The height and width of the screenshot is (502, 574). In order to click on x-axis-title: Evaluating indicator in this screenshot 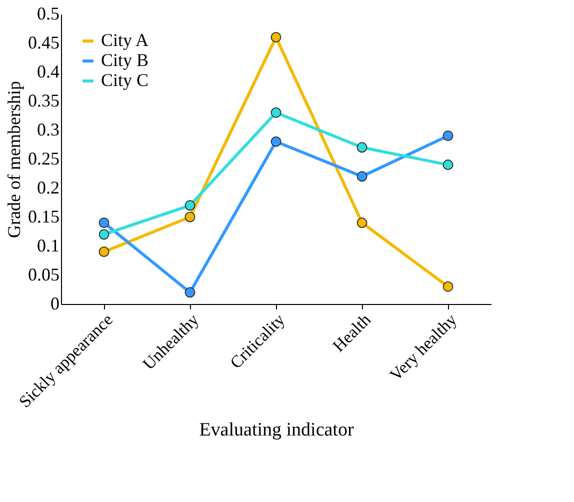, I will do `click(276, 430)`.